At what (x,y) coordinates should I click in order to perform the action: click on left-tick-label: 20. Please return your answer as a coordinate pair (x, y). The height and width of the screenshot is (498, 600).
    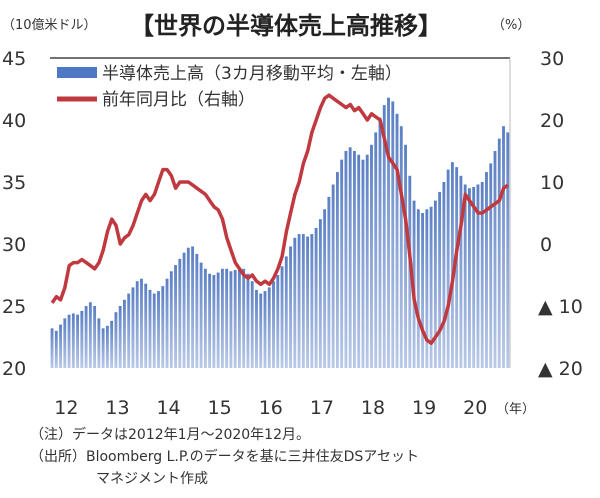
    Looking at the image, I should click on (14, 369).